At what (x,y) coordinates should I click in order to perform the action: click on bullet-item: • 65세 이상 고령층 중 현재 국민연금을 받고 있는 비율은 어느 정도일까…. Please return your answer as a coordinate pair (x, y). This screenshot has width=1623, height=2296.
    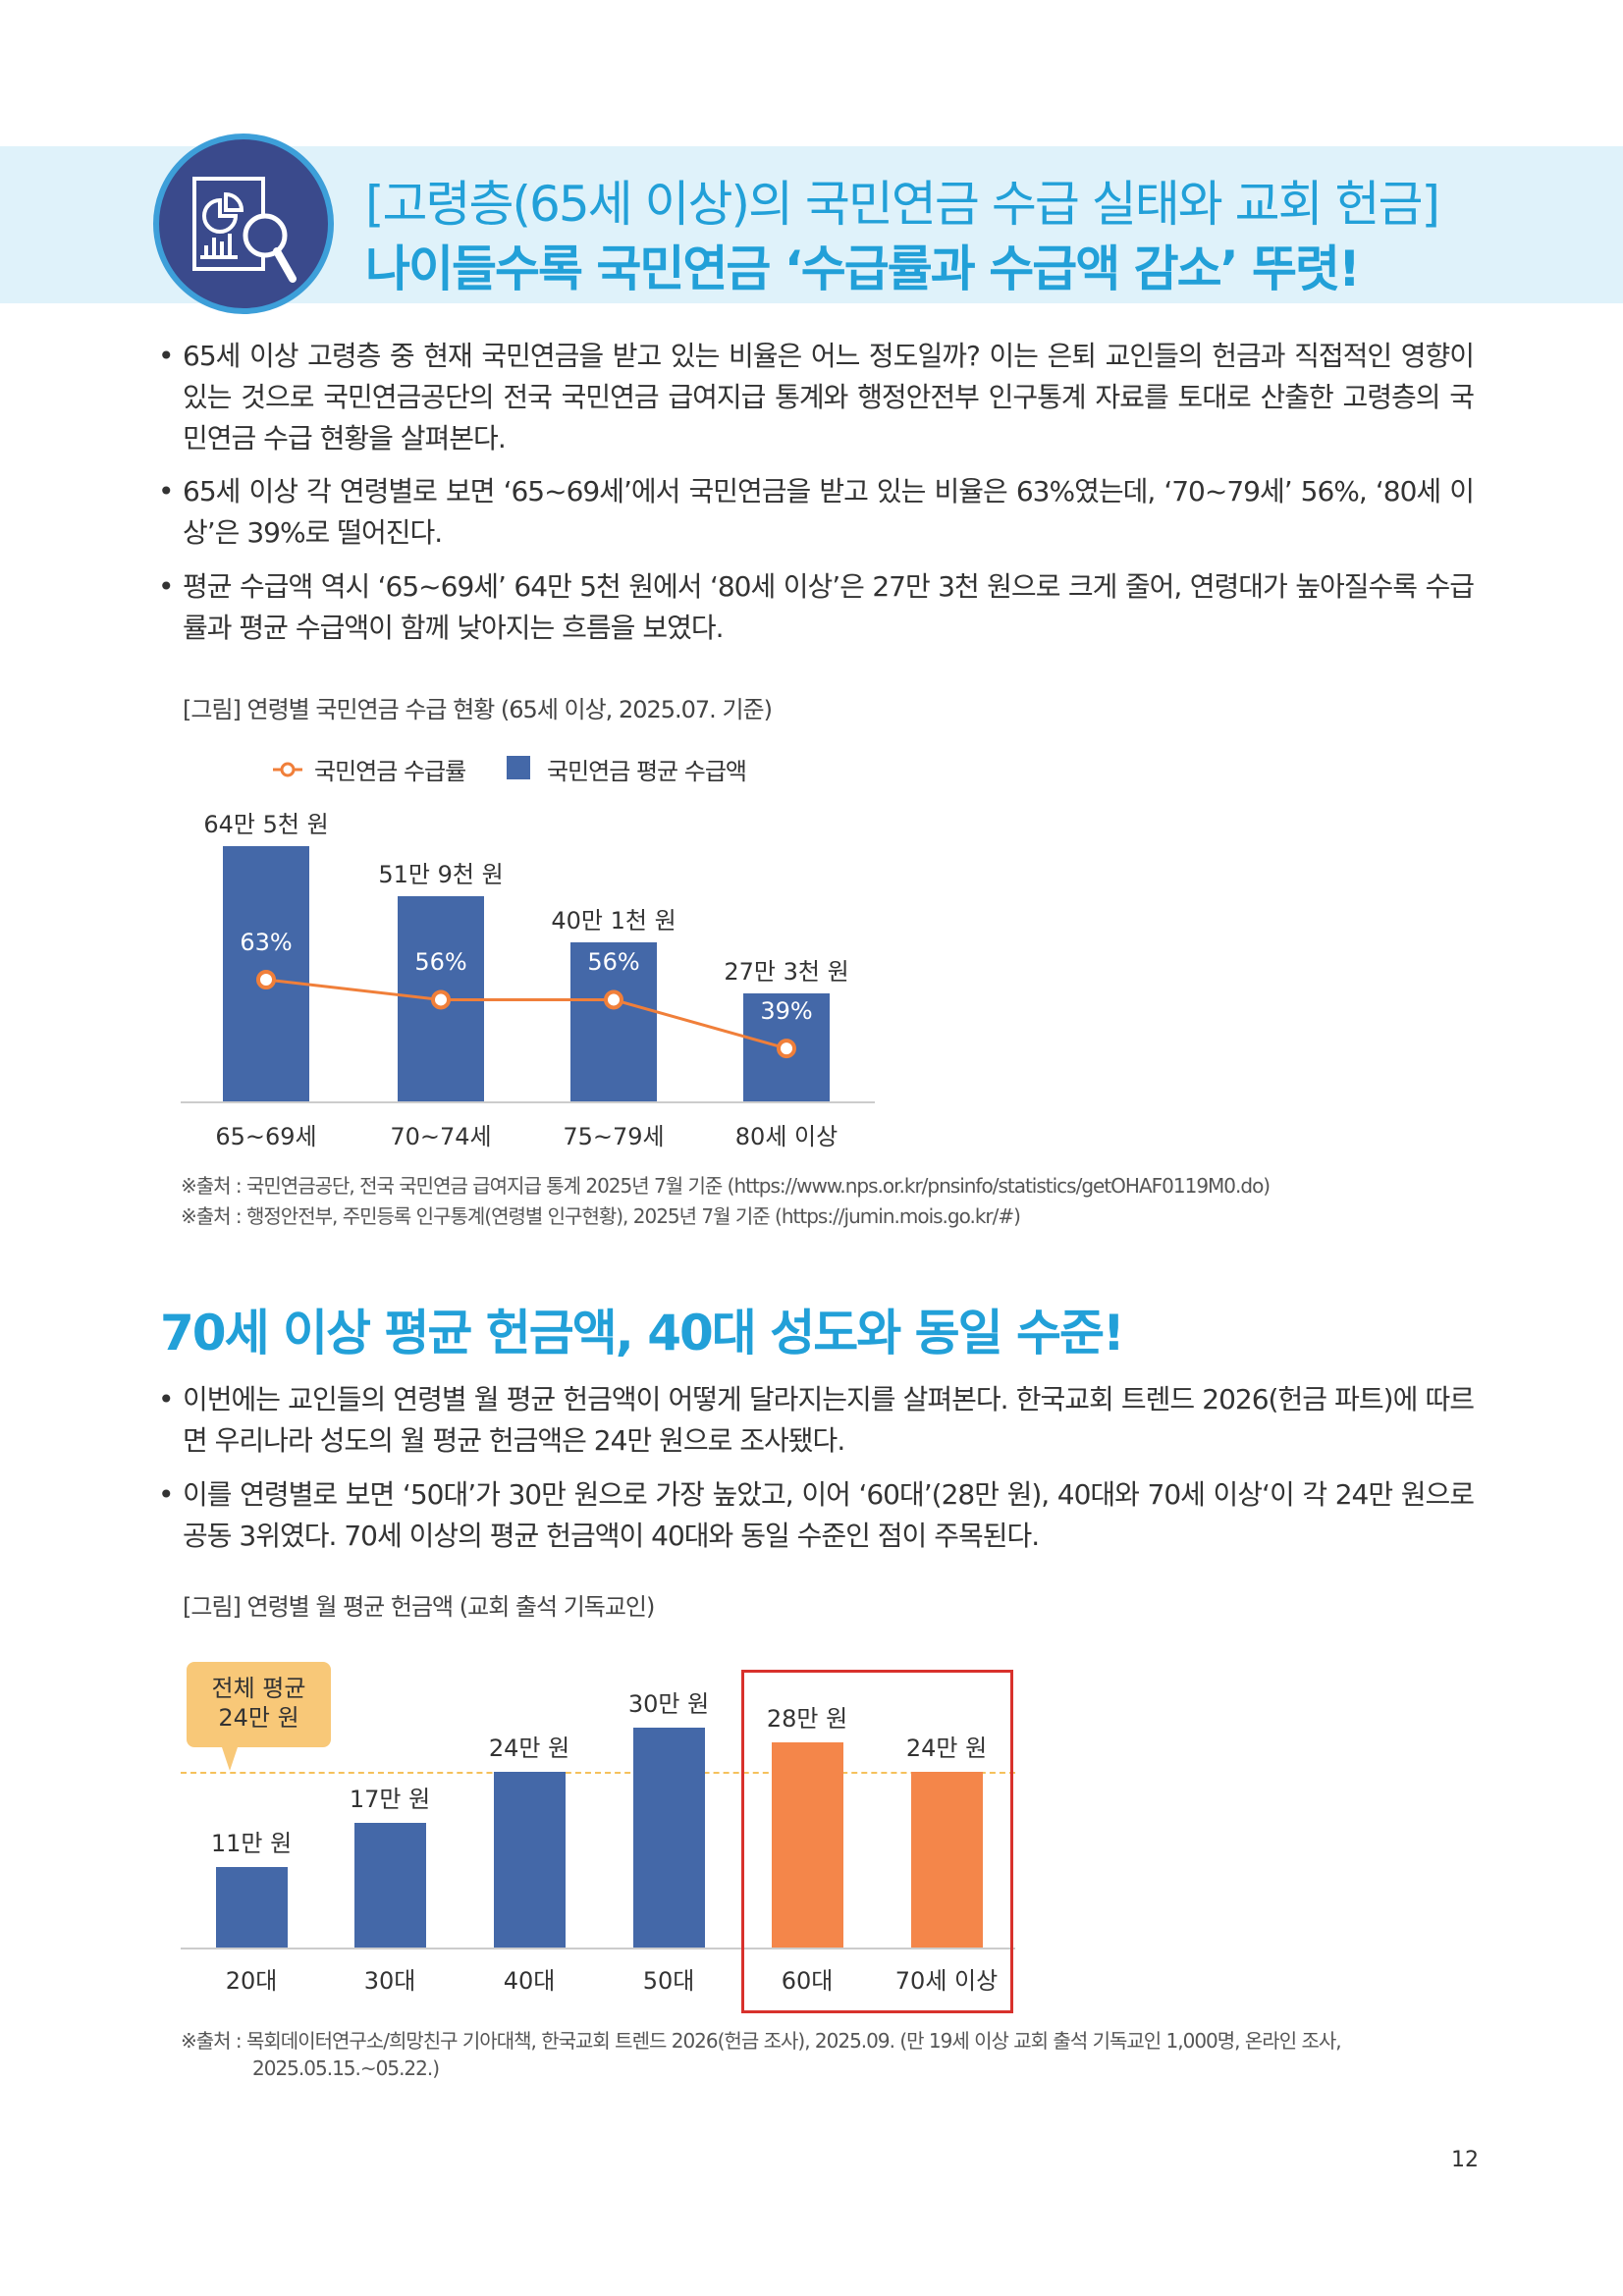
    Looking at the image, I should click on (816, 397).